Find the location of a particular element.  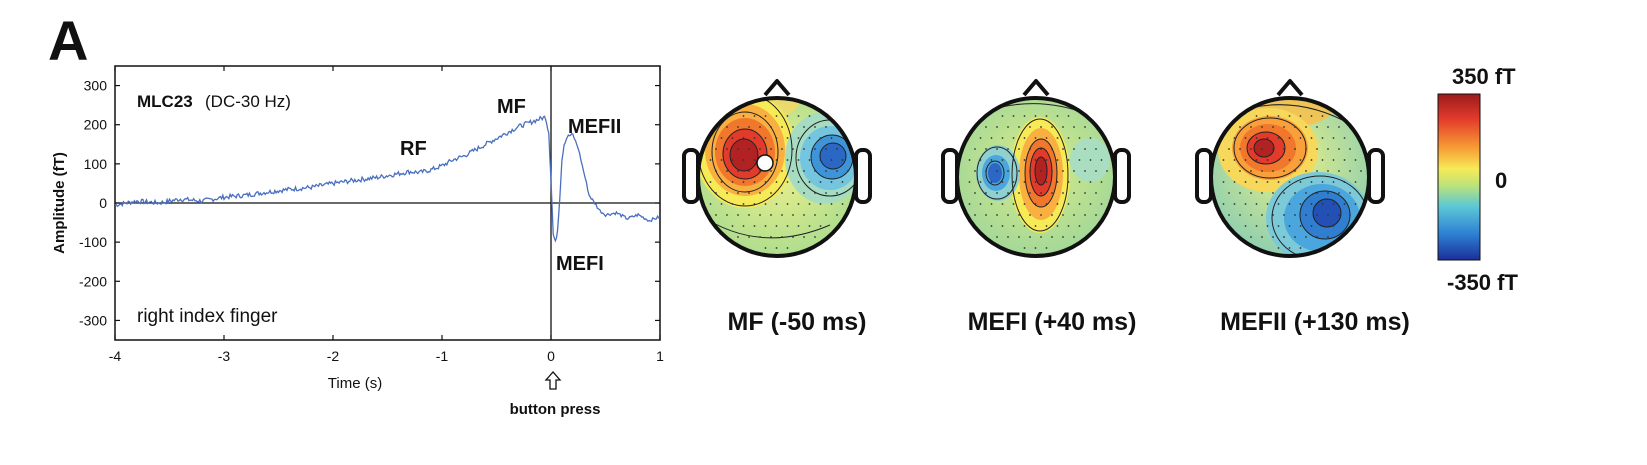

left-ear-icon is located at coordinates (950, 176).